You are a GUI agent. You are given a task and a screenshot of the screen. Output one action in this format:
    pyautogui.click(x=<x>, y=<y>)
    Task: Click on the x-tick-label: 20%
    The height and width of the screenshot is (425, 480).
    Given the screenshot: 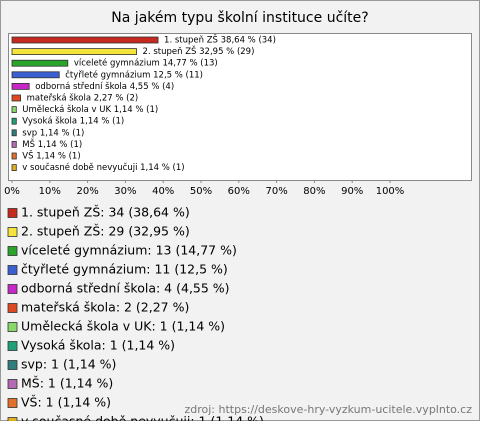 What is the action you would take?
    pyautogui.click(x=87, y=191)
    